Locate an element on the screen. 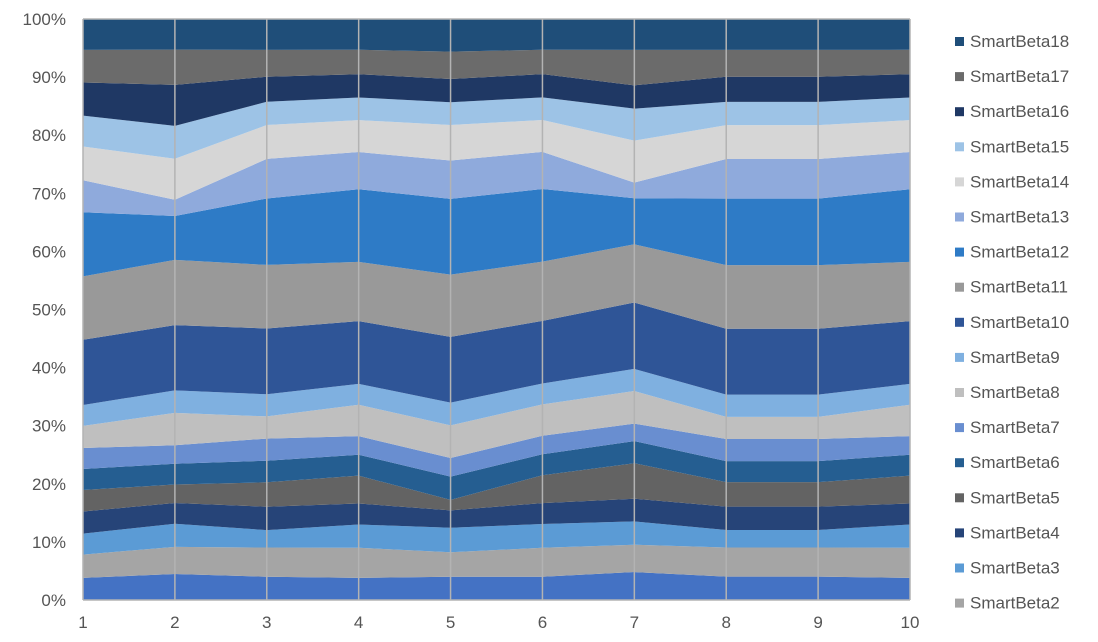 The height and width of the screenshot is (642, 1098). area-series-smartbeta5 is located at coordinates (496, 487).